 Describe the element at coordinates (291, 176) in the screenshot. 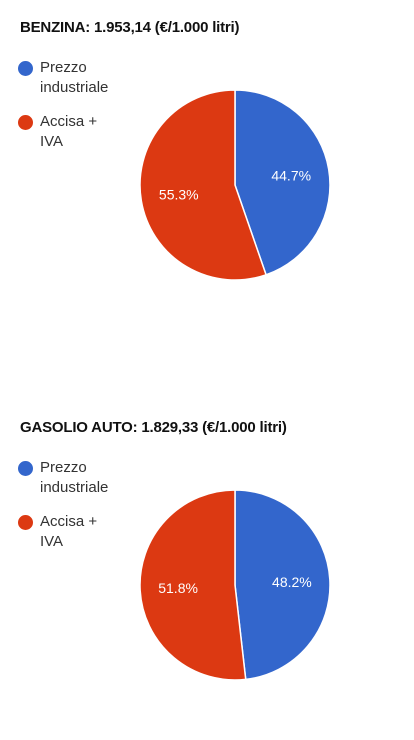

I see `slice-value-label: 44.7%` at that location.